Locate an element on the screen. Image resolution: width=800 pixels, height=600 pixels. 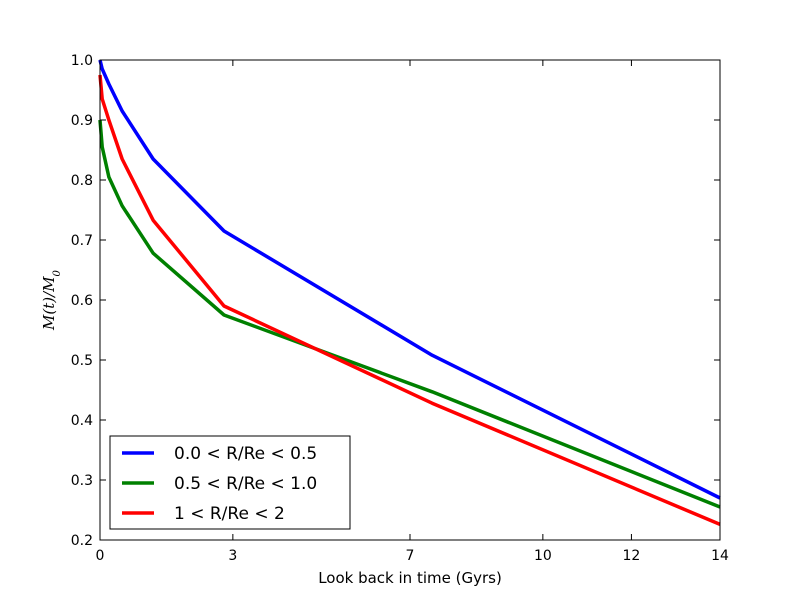
y-tick-label: 0.4 is located at coordinates (82, 421).